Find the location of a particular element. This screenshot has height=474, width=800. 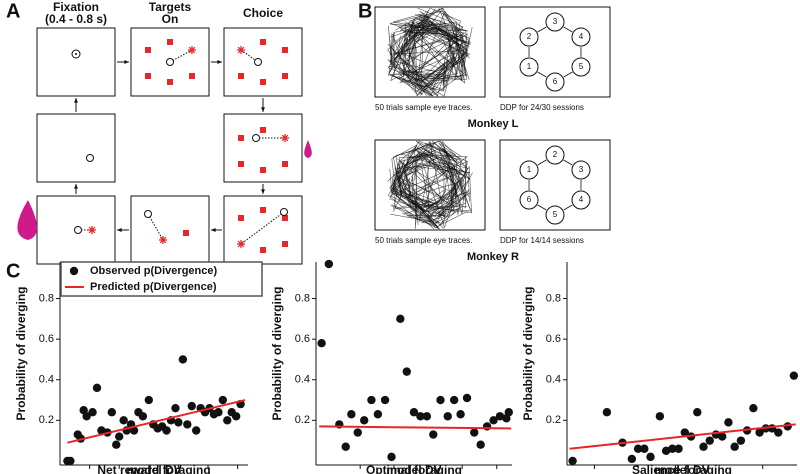

ddp-node-label: 1 is located at coordinates (529, 66).